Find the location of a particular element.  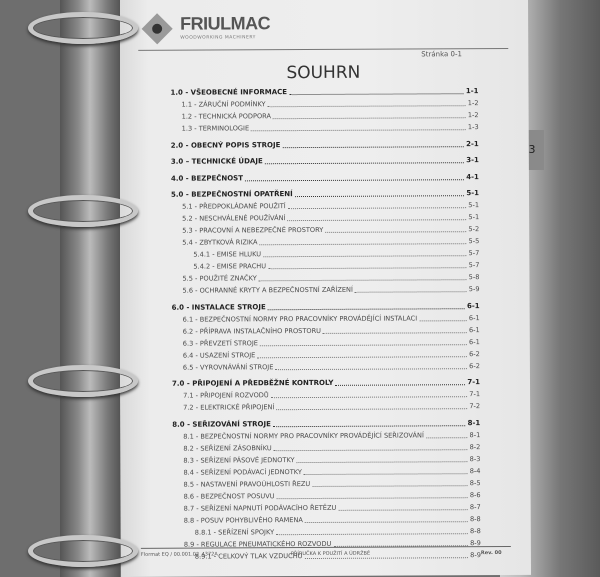

binder-spine is located at coordinates (90, 288).